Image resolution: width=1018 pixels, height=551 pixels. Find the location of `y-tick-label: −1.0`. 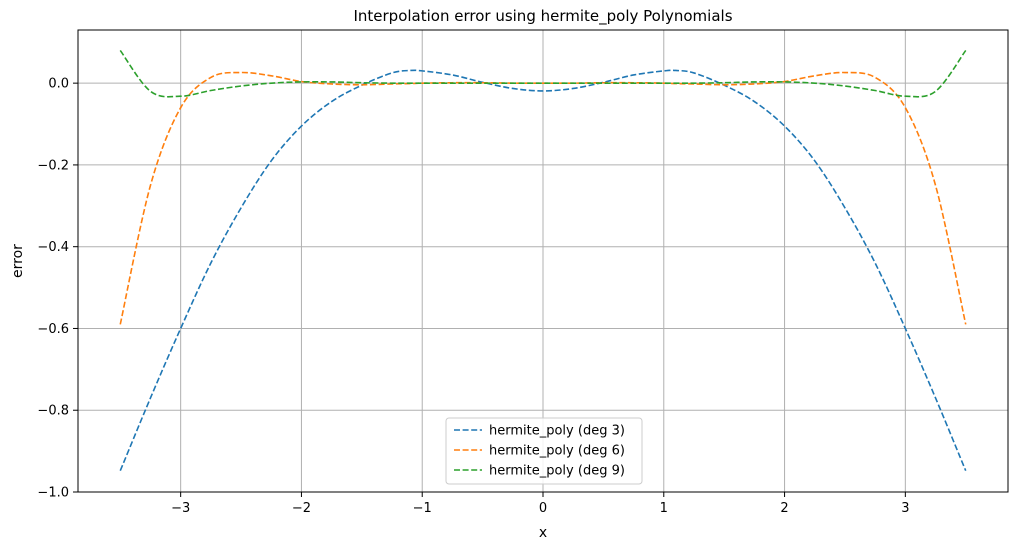

y-tick-label: −1.0 is located at coordinates (53, 493).